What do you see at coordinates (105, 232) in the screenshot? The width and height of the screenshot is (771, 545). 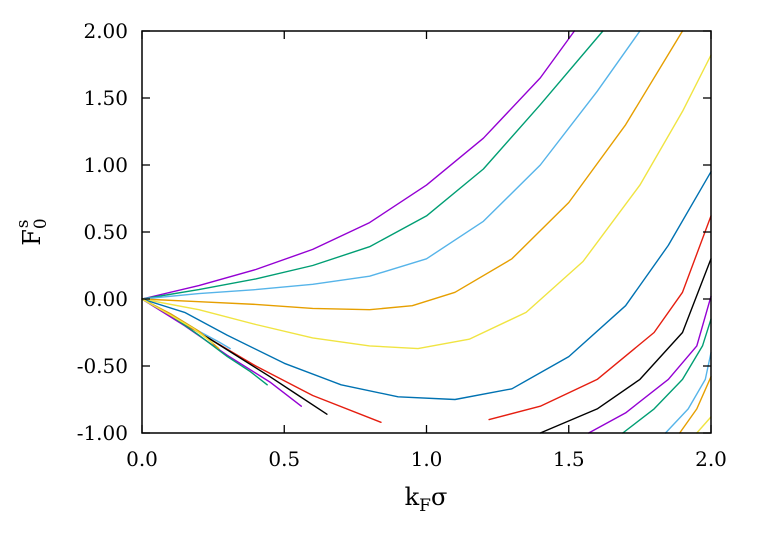 I see `y-tick-label: 0.50` at bounding box center [105, 232].